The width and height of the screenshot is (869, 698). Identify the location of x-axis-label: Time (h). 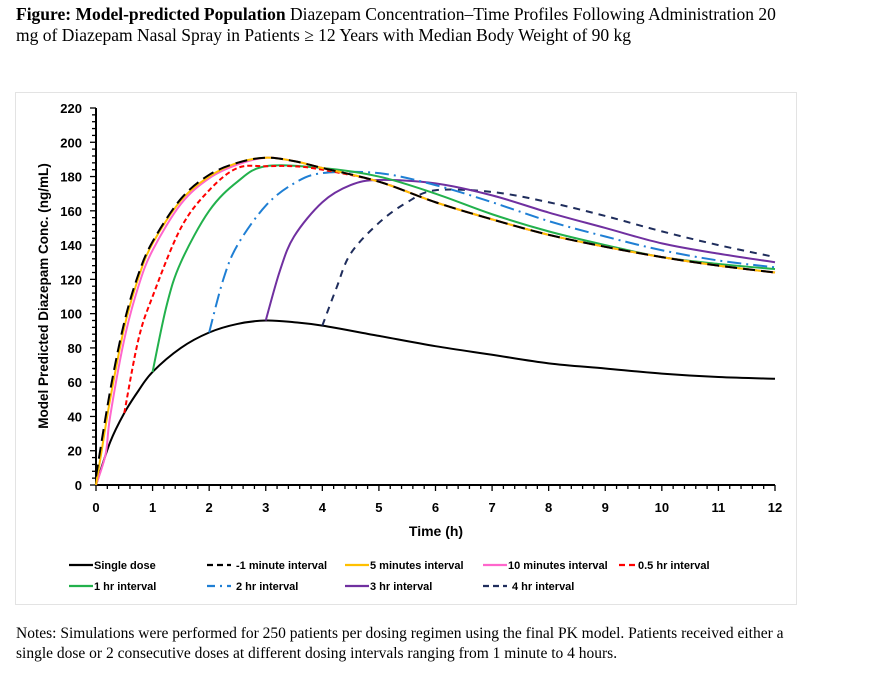
(436, 531).